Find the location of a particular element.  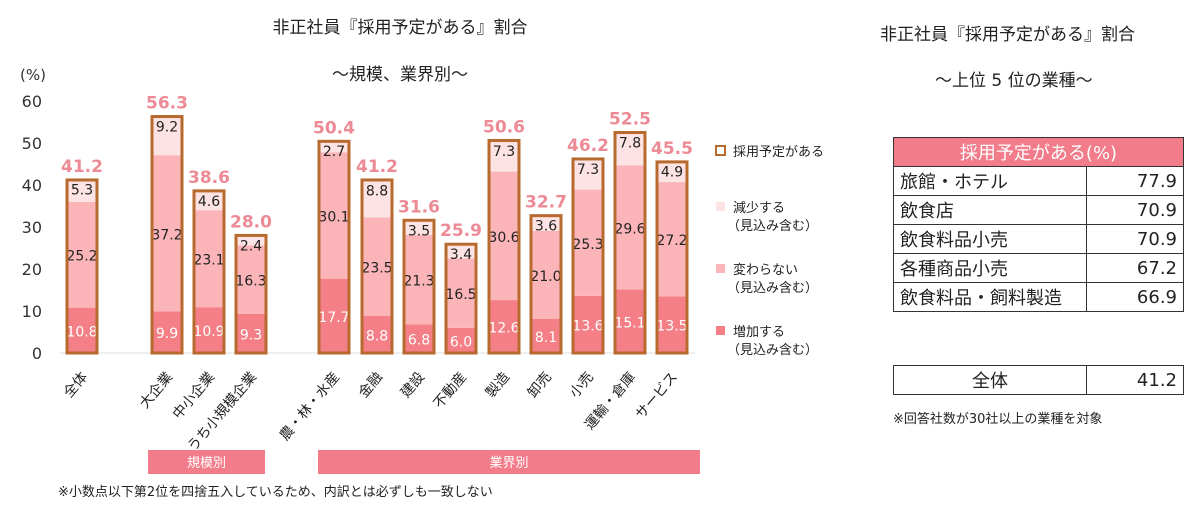

chart-title: 非正社員『採用予定がある』割合 is located at coordinates (400, 28).